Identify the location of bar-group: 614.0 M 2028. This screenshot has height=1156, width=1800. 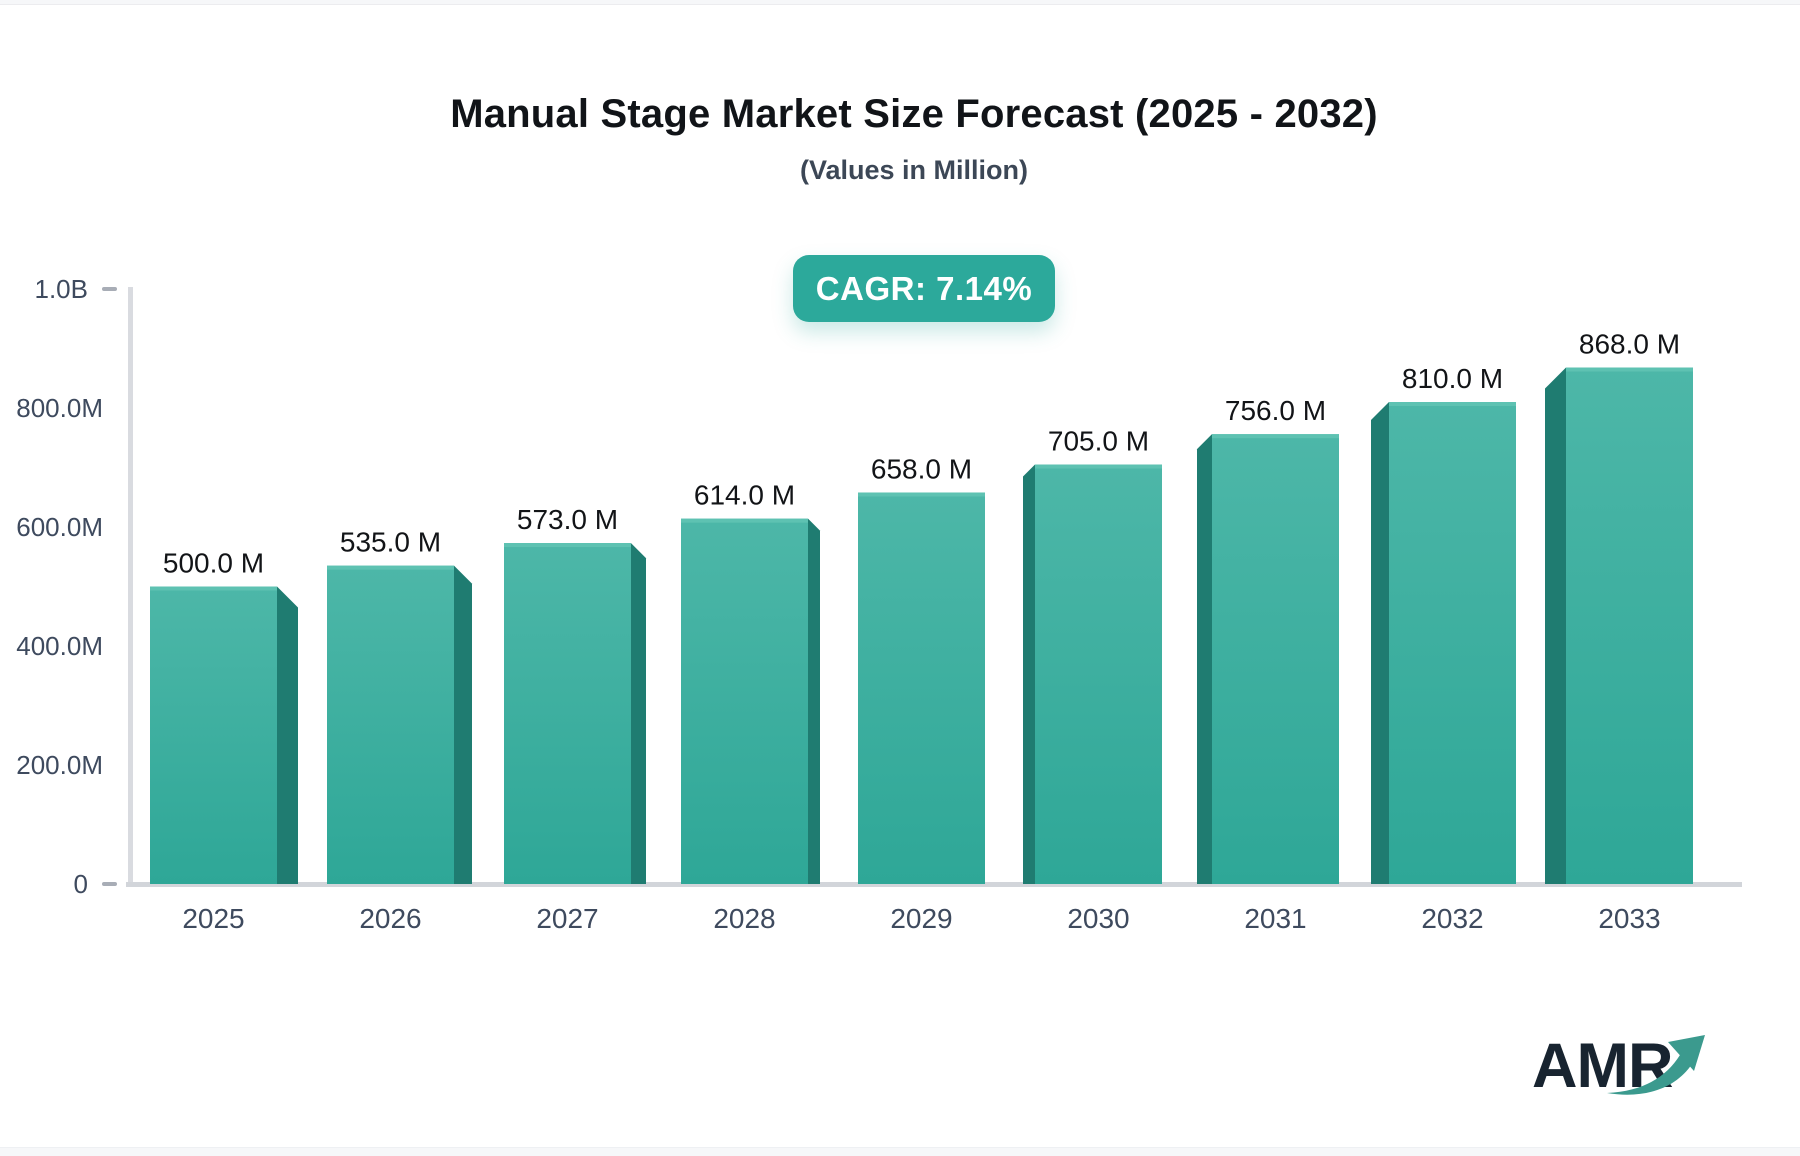
(750, 707).